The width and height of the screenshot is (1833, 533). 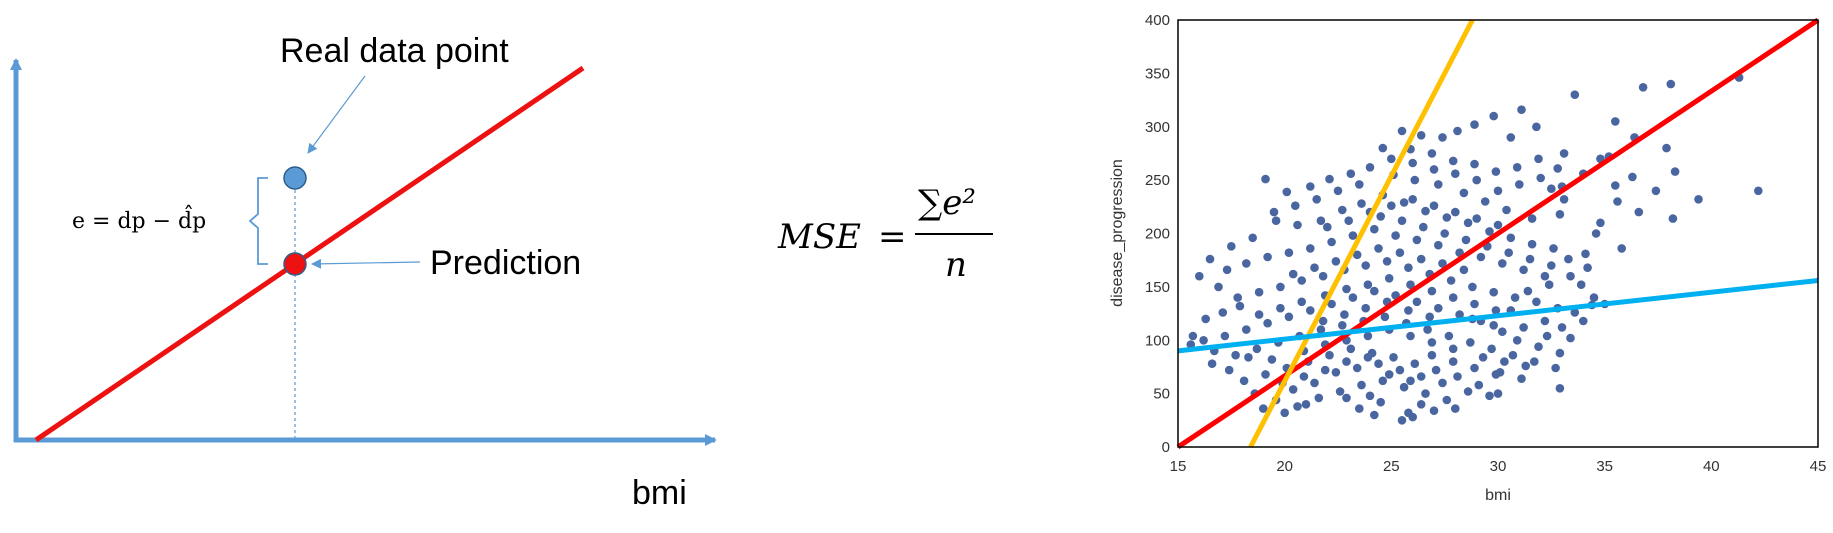 What do you see at coordinates (1604, 466) in the screenshot?
I see `x-tick-label: 35` at bounding box center [1604, 466].